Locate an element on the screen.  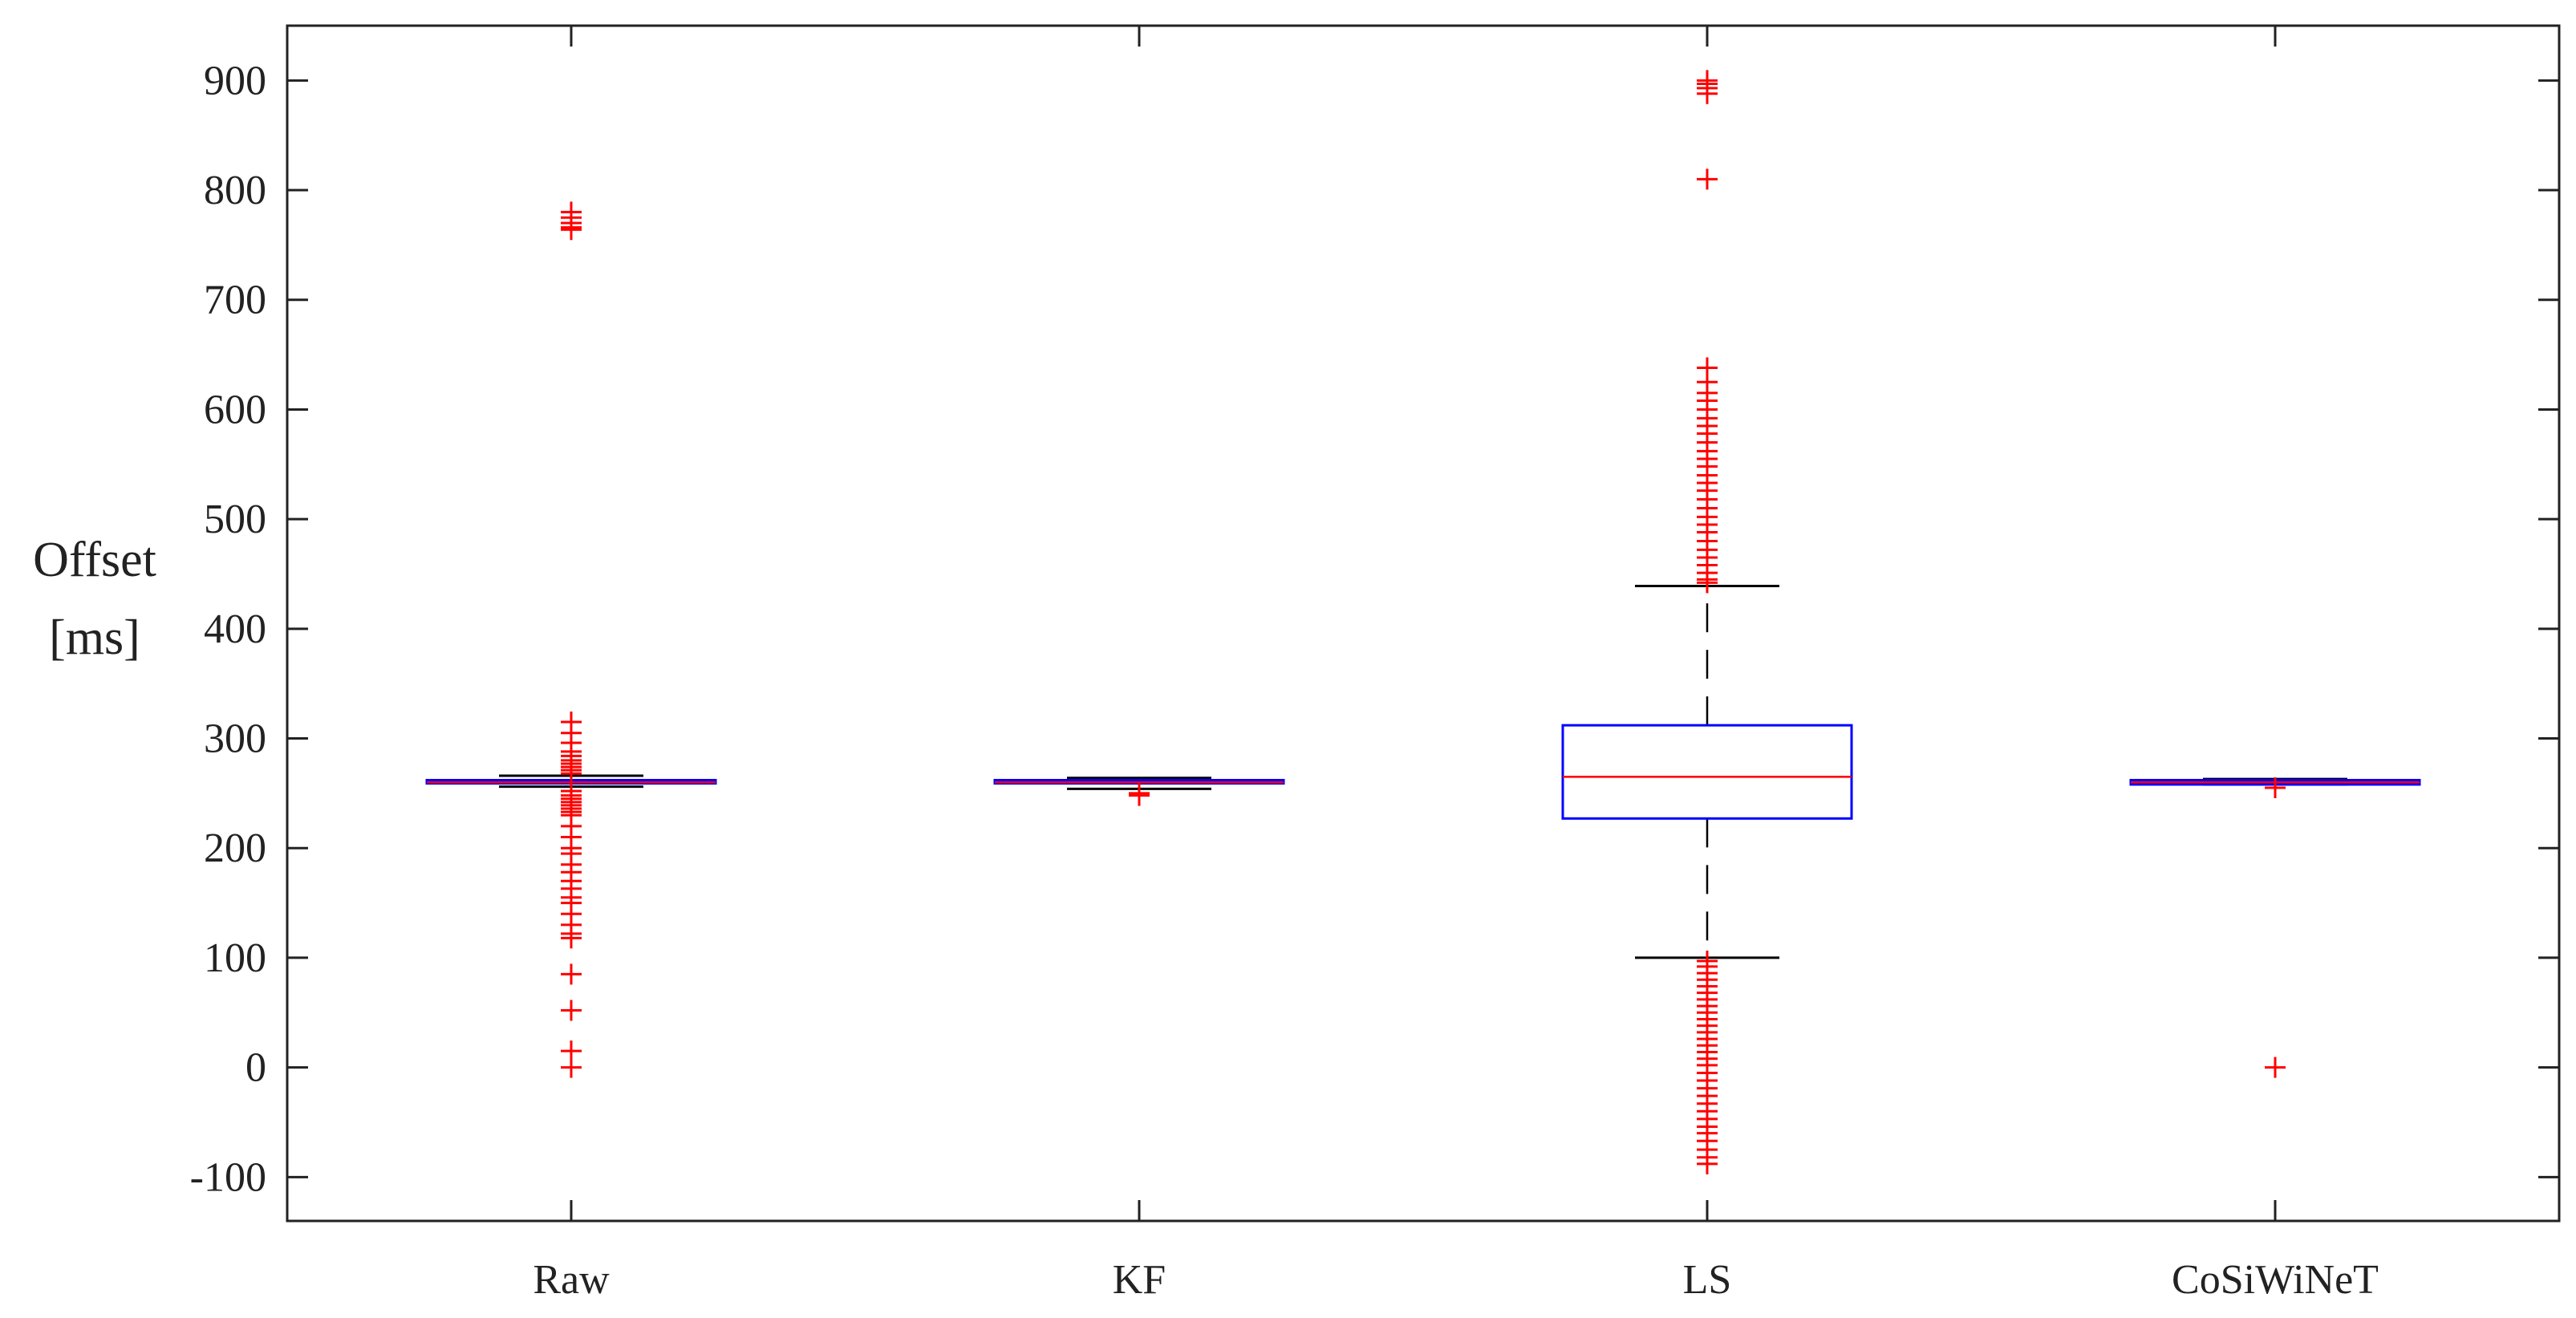
x-tick-label: CoSiWiNeT is located at coordinates (2275, 1280).